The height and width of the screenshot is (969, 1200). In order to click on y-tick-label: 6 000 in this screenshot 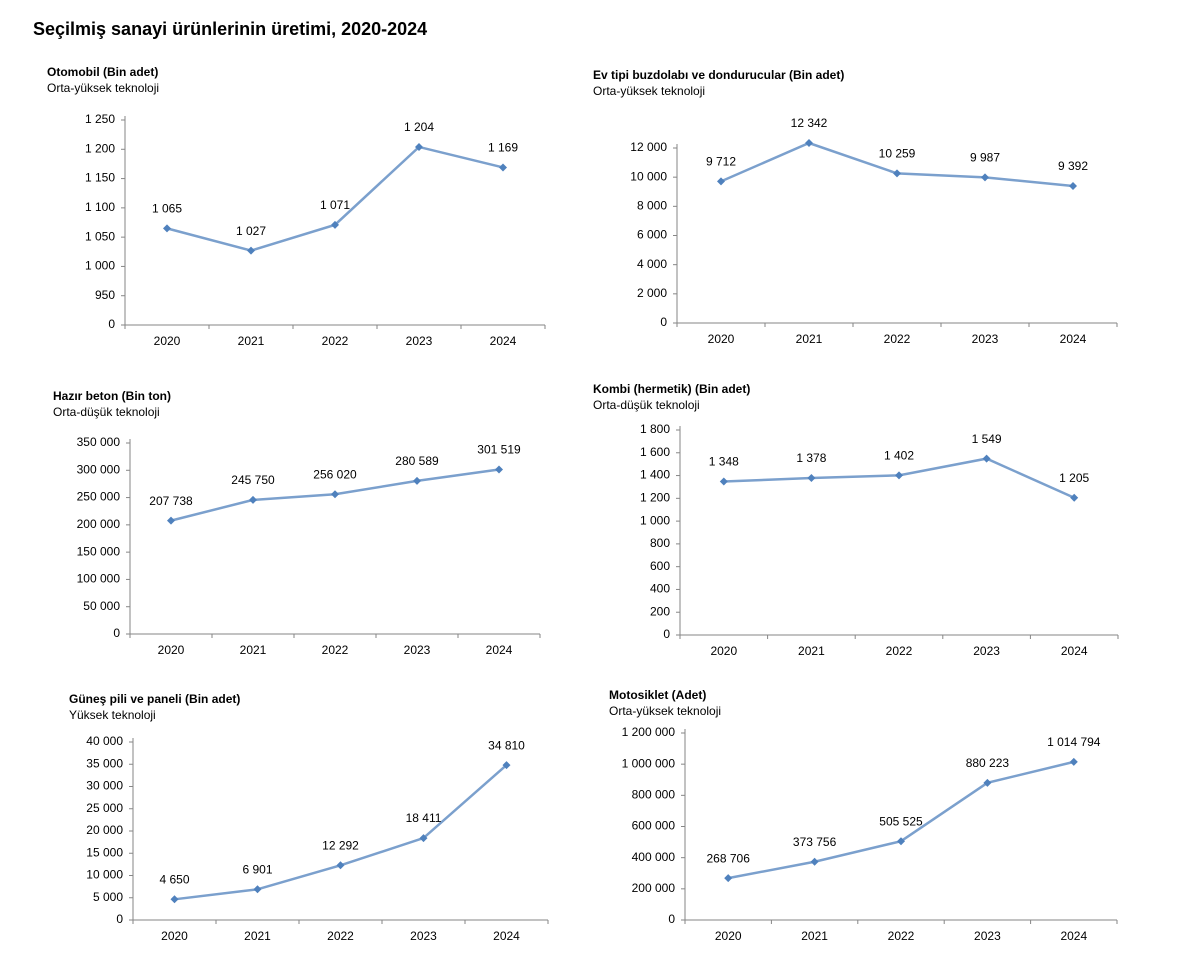, I will do `click(652, 235)`.